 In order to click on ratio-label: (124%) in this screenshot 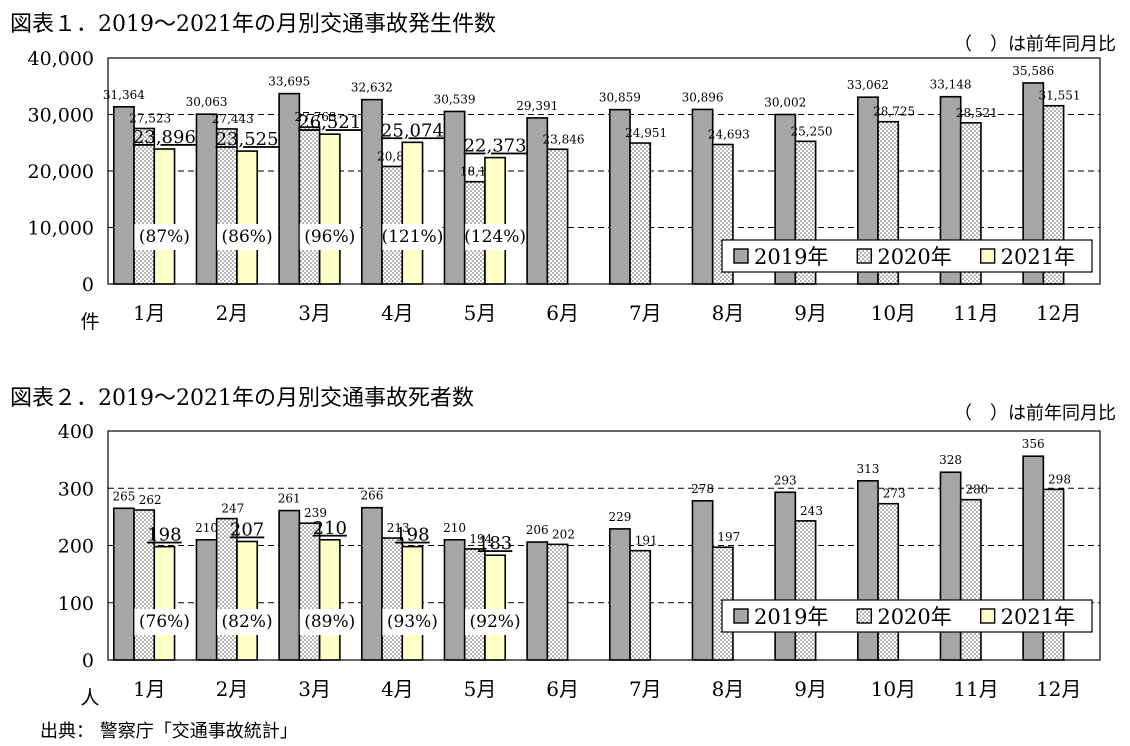, I will do `click(495, 237)`.